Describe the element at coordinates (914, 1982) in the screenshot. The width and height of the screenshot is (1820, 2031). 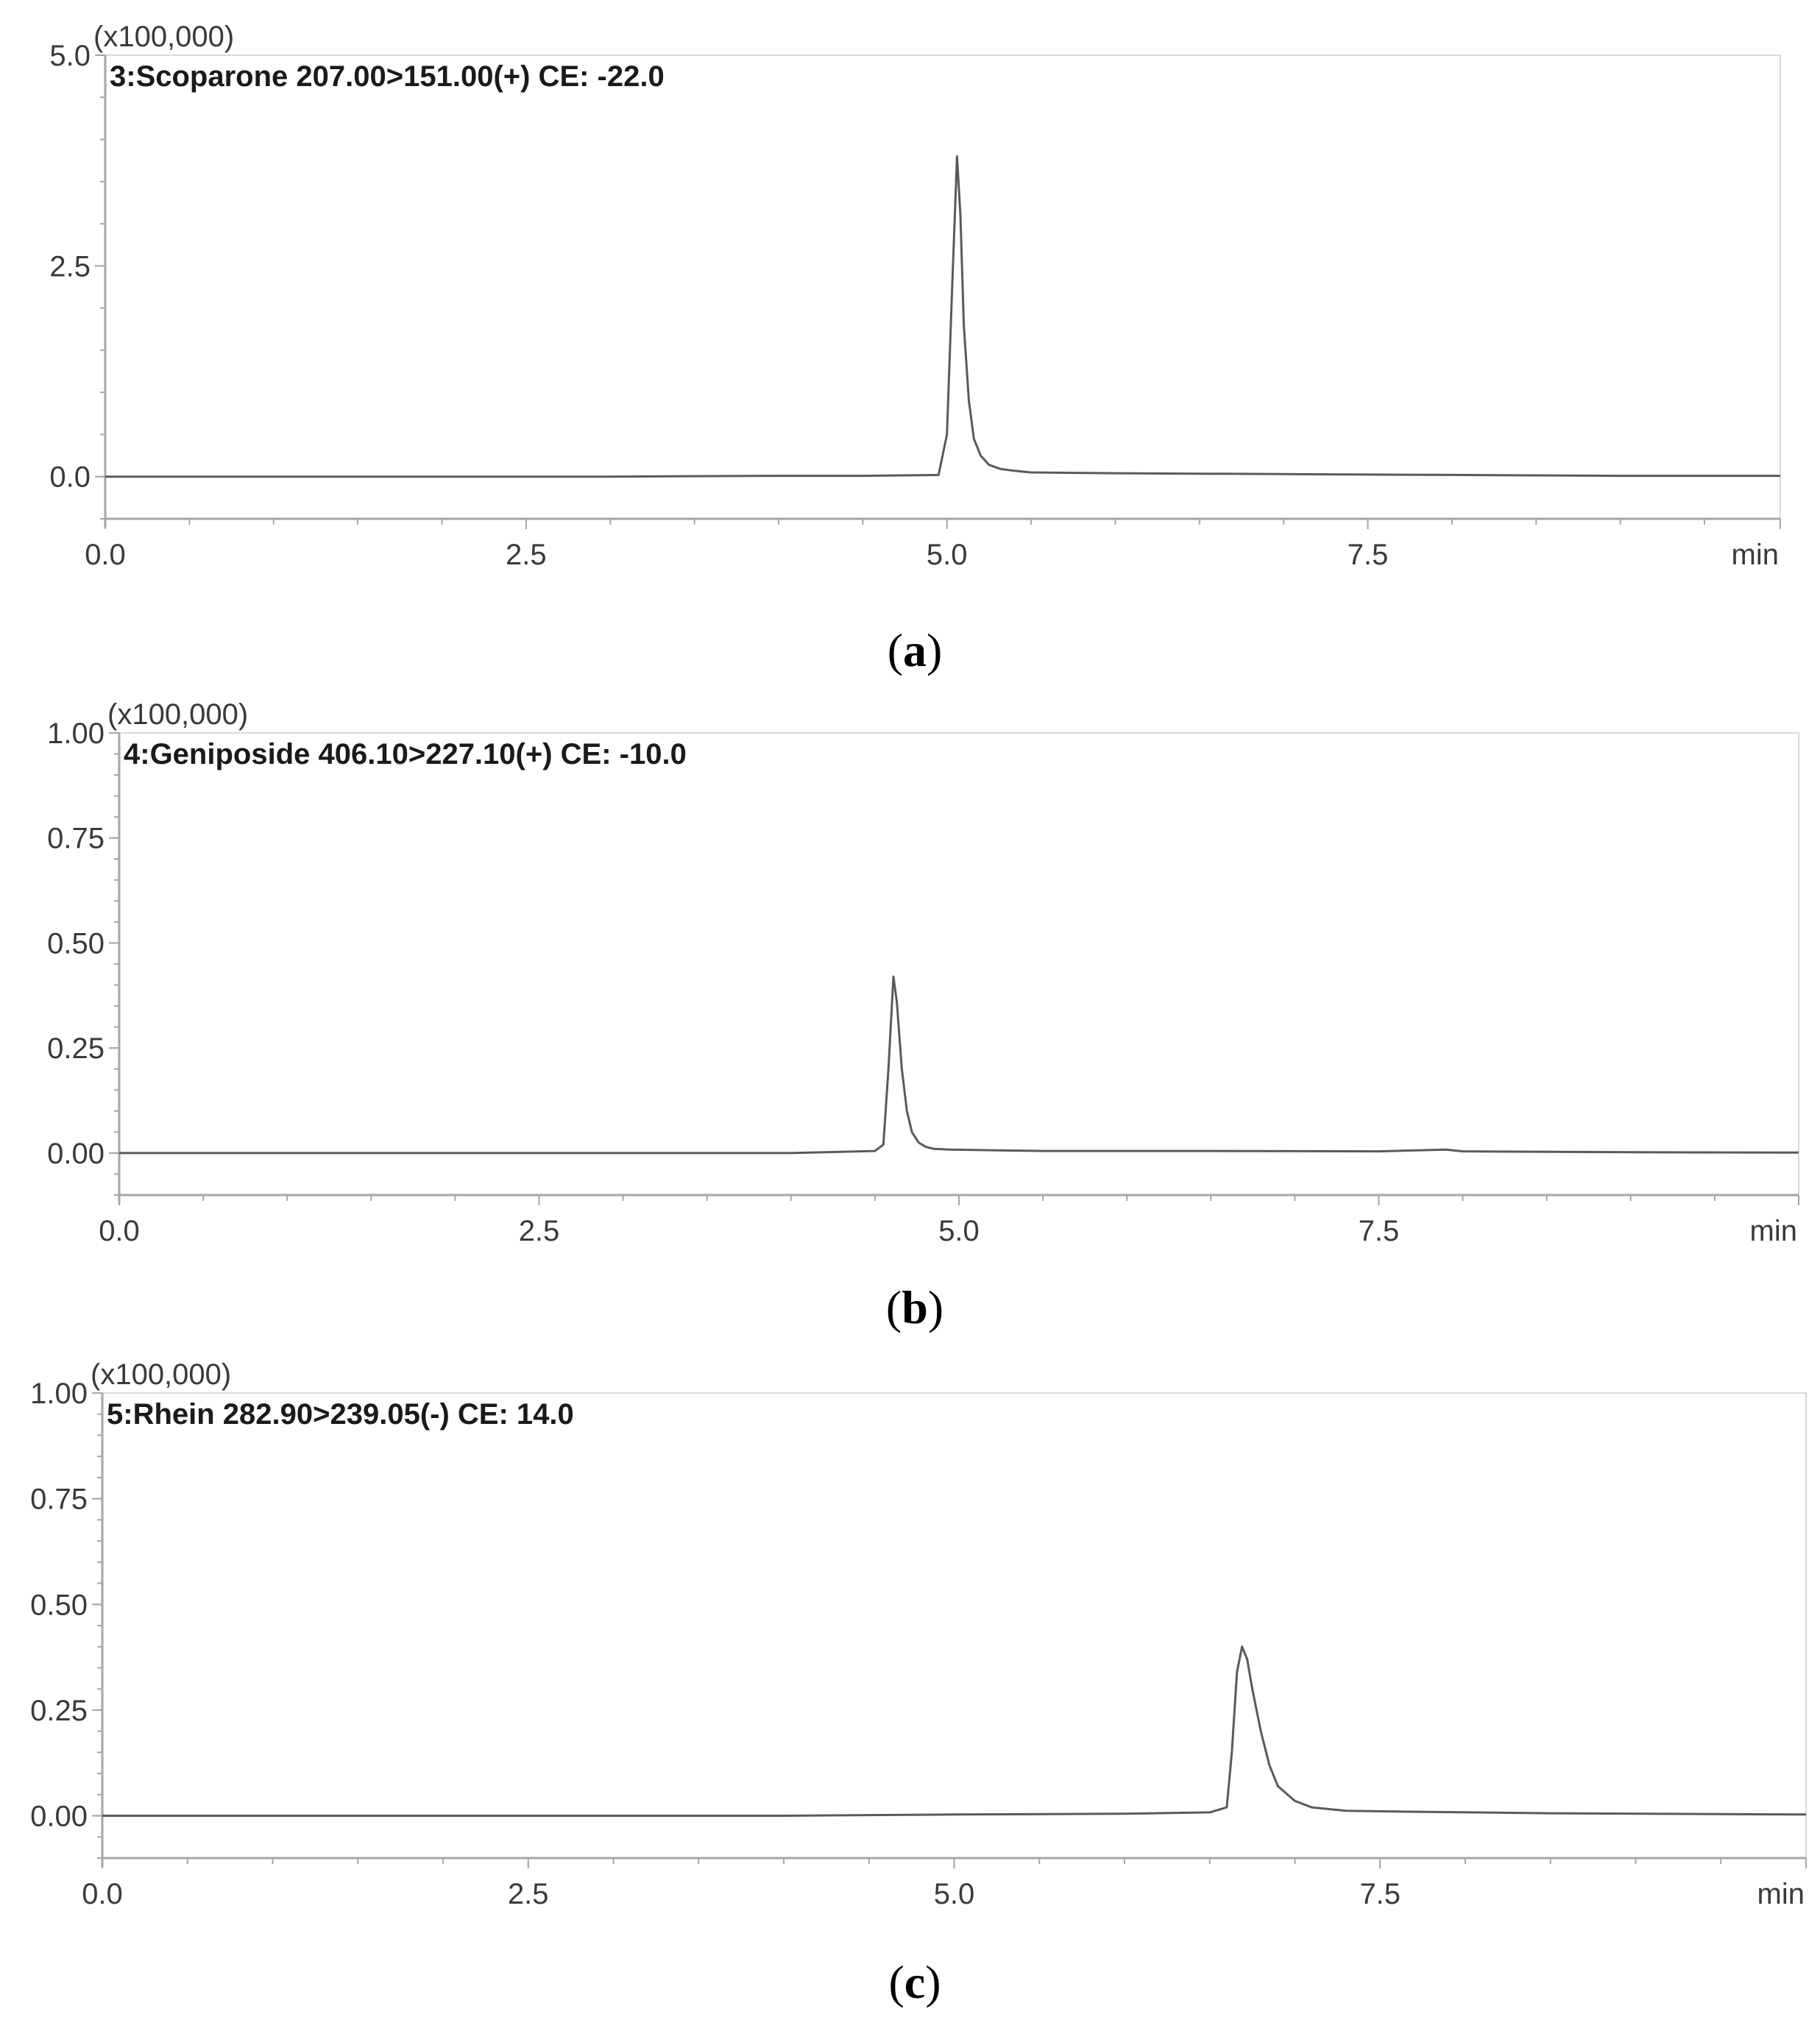
I see `panel-caption: (c)` at that location.